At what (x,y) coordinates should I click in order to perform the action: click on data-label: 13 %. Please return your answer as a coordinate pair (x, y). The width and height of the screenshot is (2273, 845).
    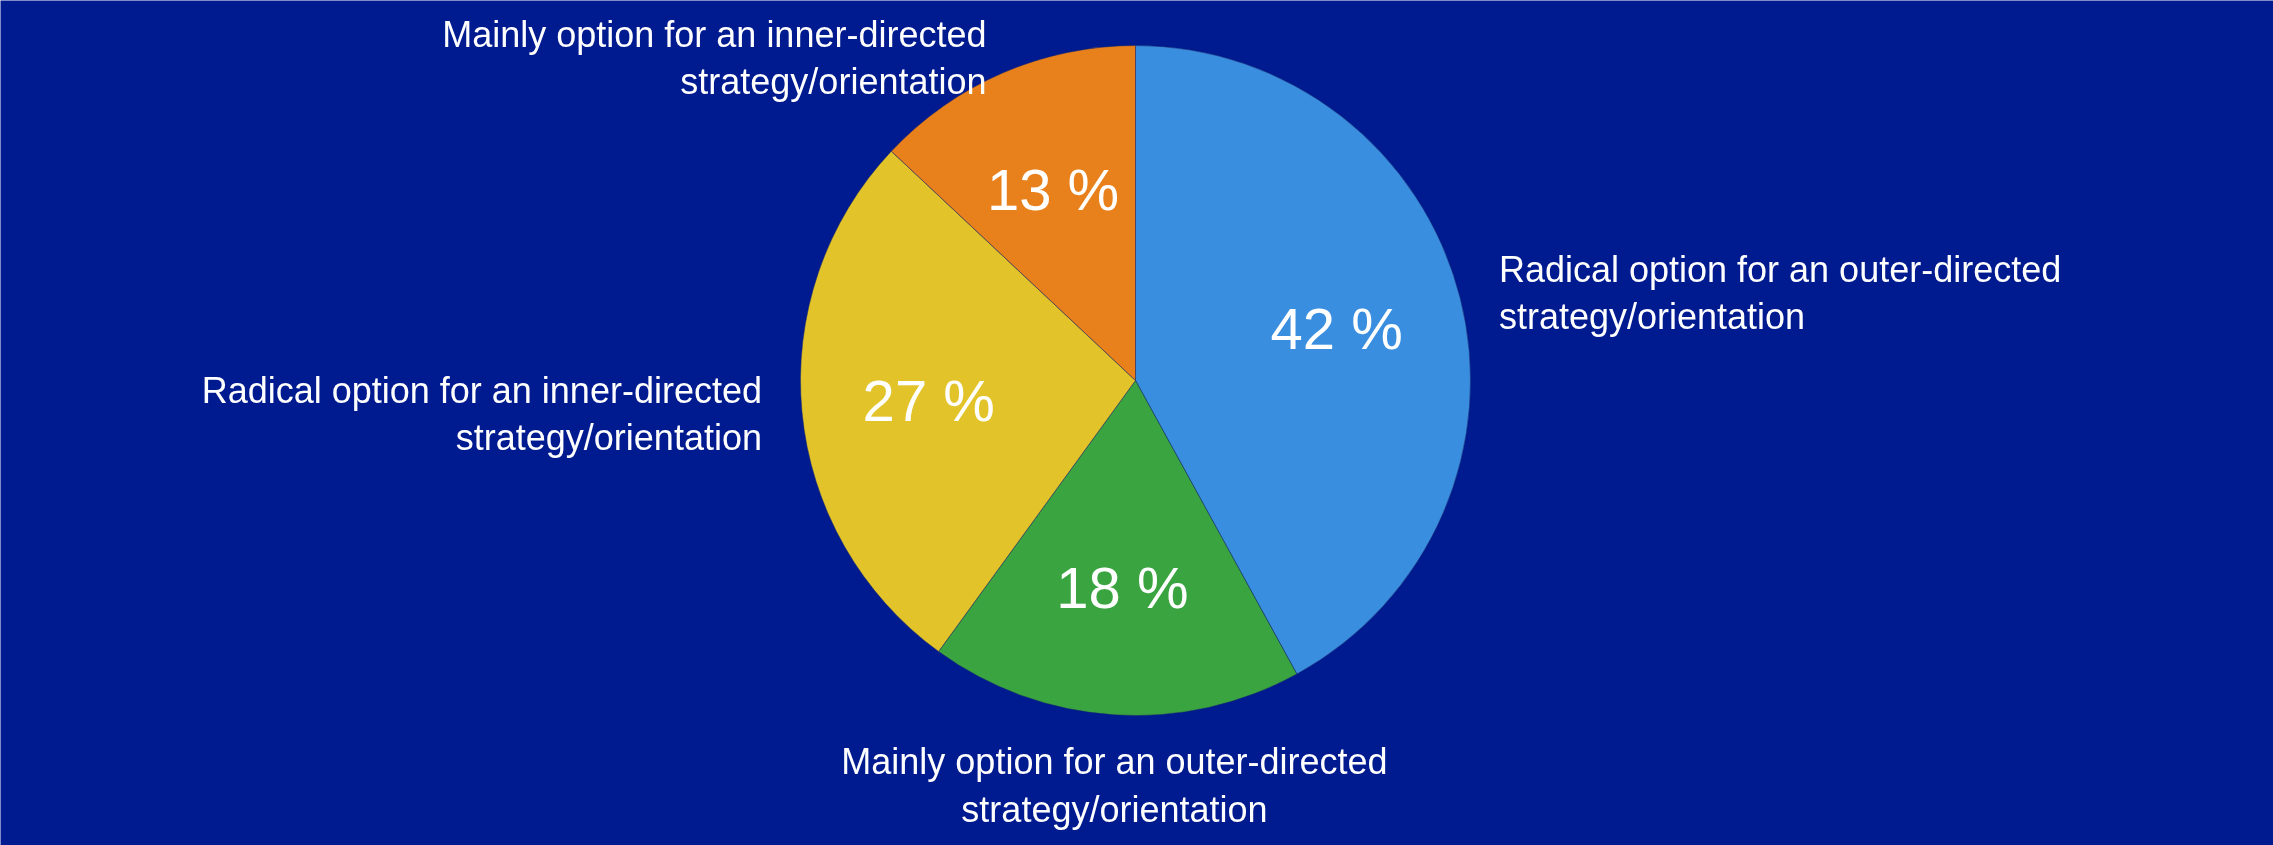
    Looking at the image, I should click on (1053, 190).